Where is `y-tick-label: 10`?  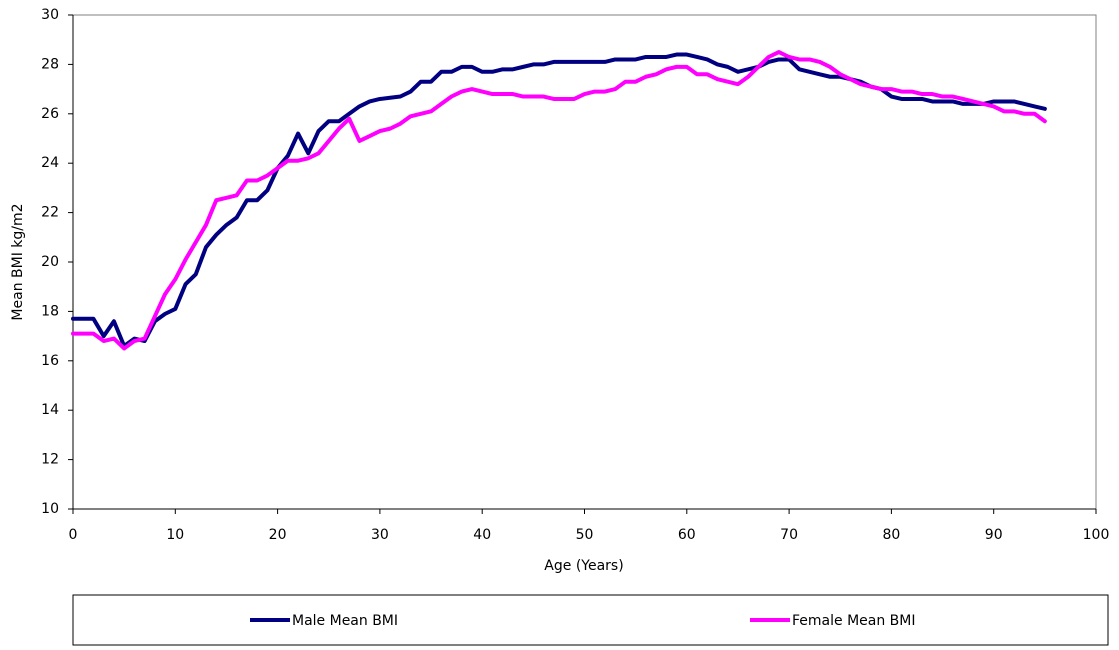 y-tick-label: 10 is located at coordinates (50, 509).